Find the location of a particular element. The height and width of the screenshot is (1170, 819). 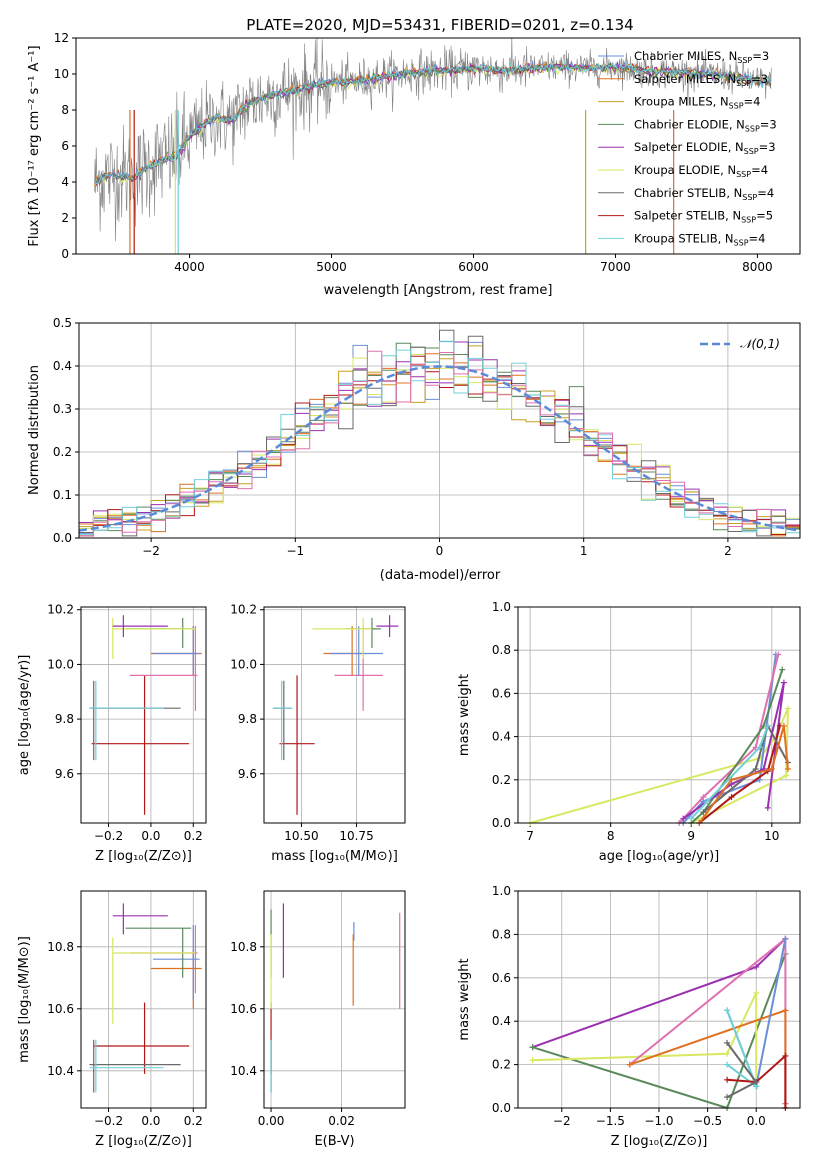

x-tick-label: −2 is located at coordinates (562, 1121).